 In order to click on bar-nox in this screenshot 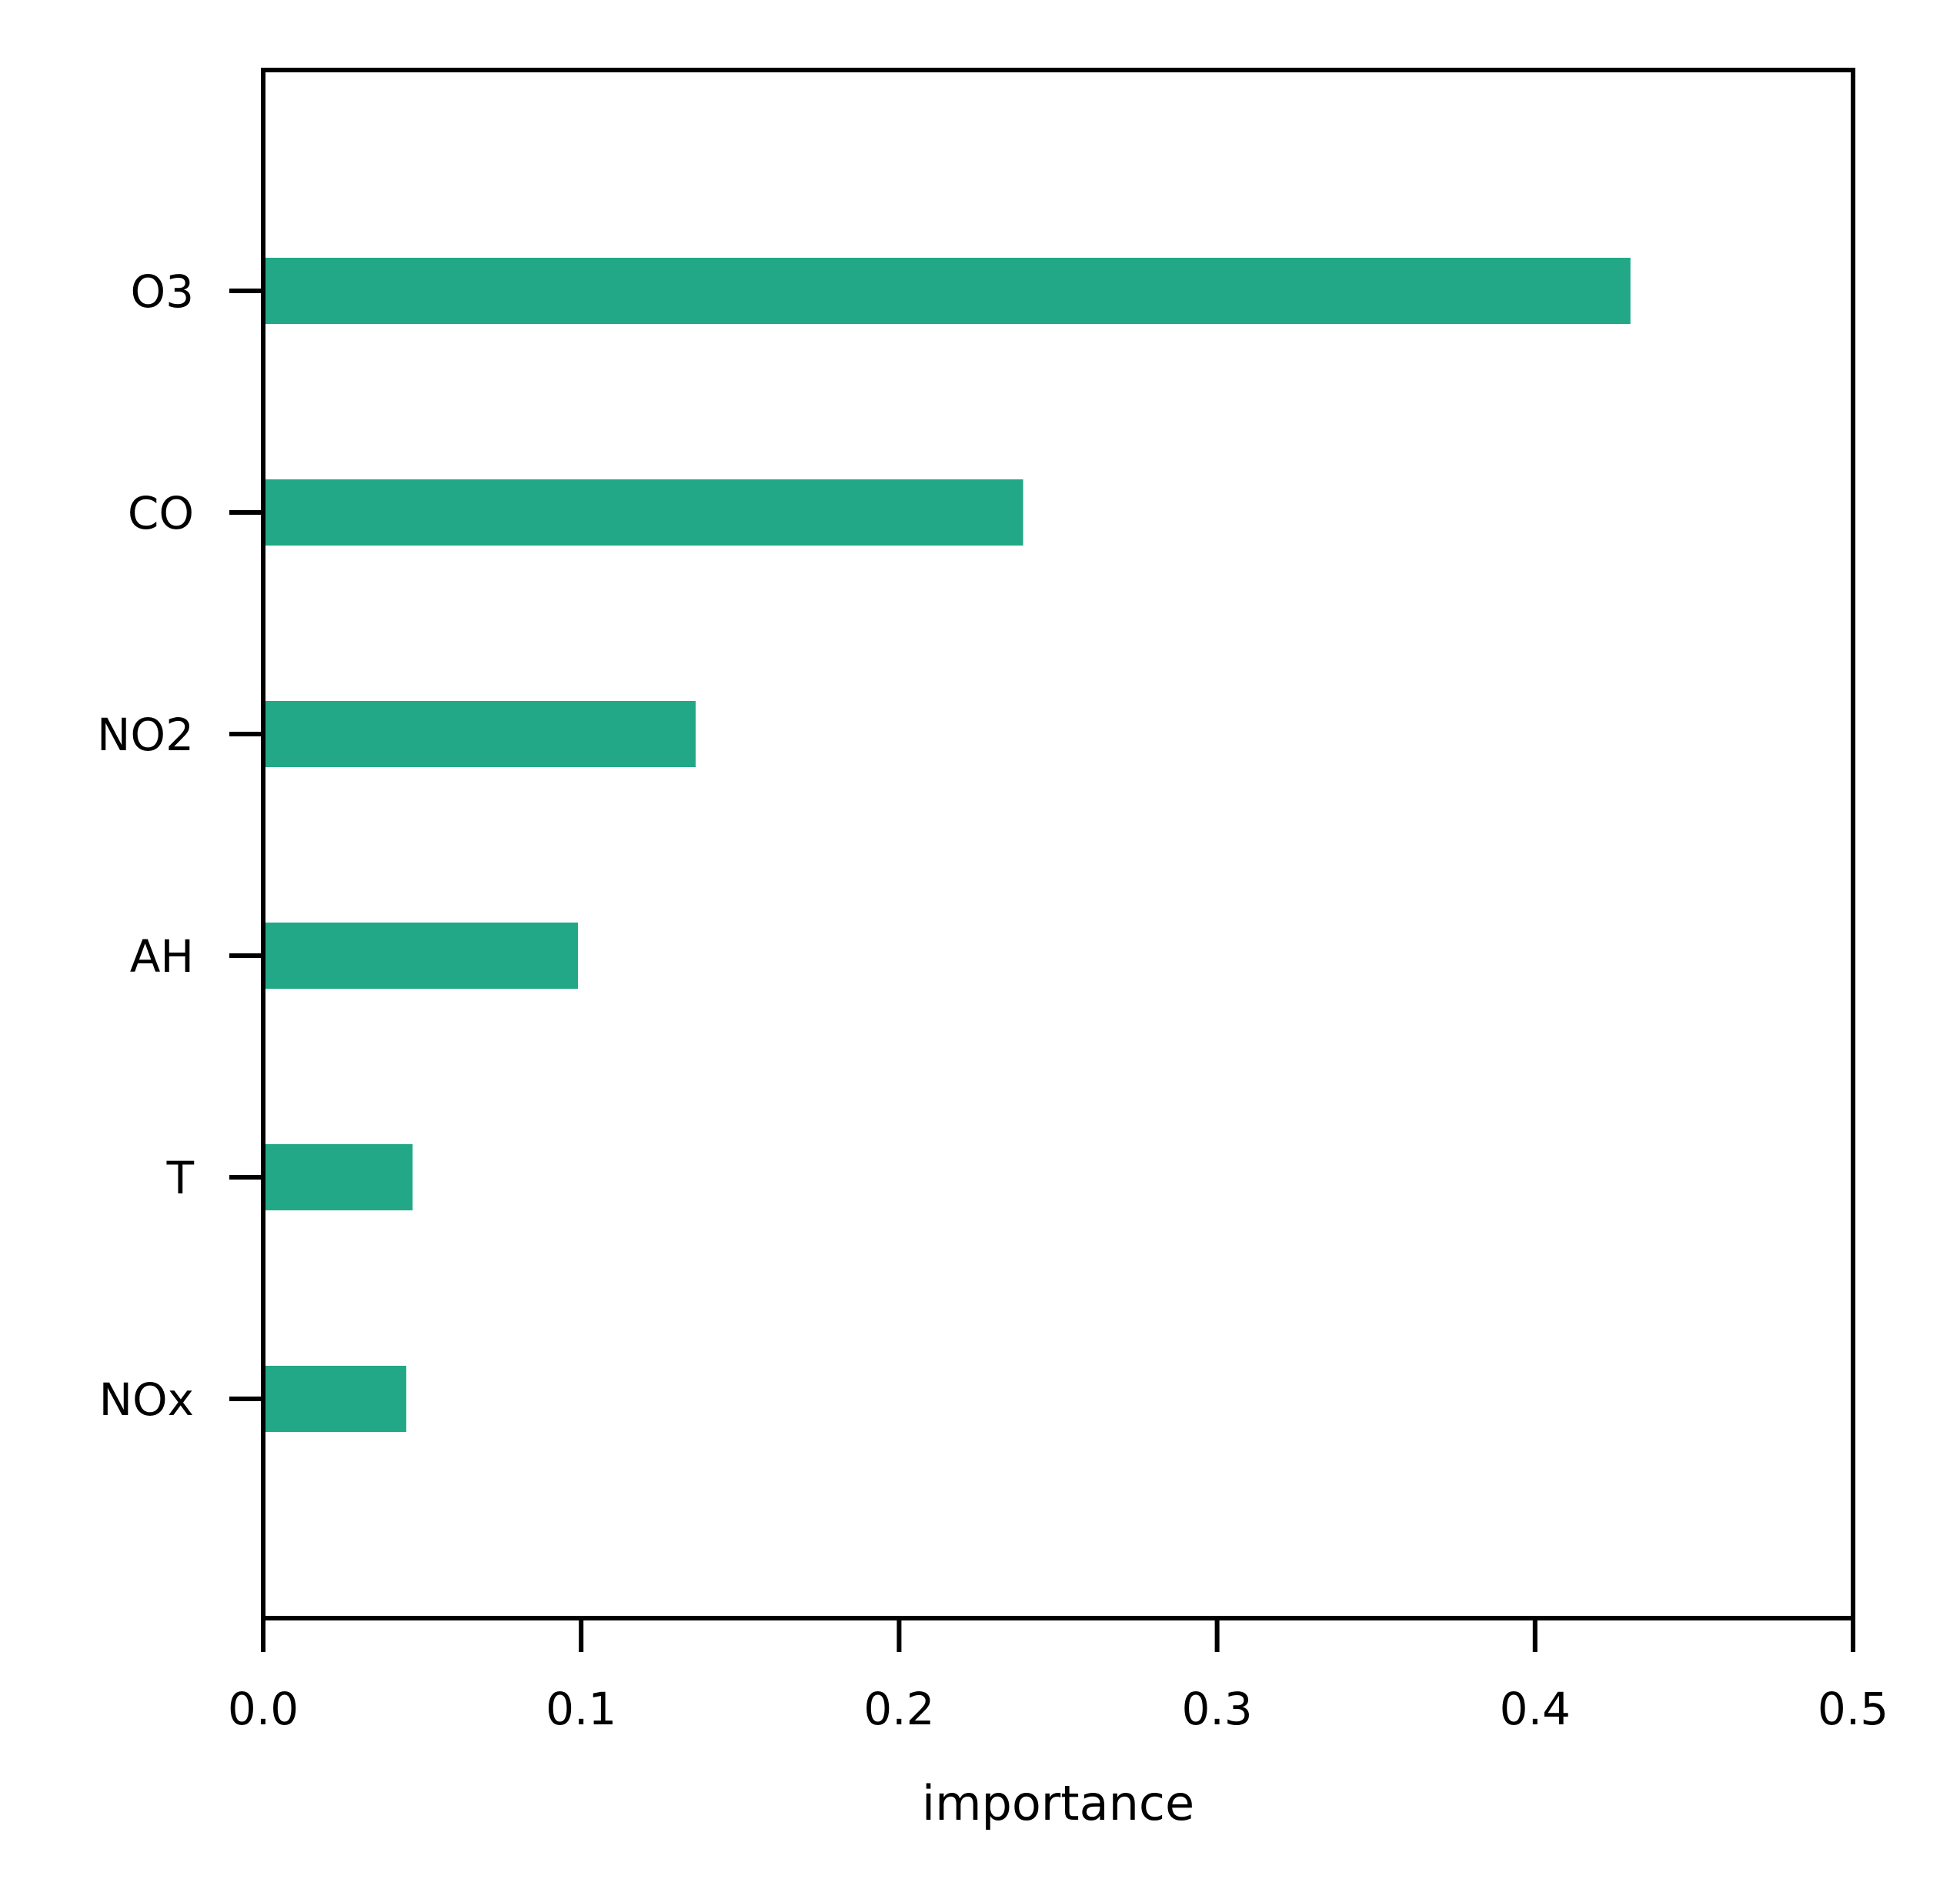, I will do `click(334, 1399)`.